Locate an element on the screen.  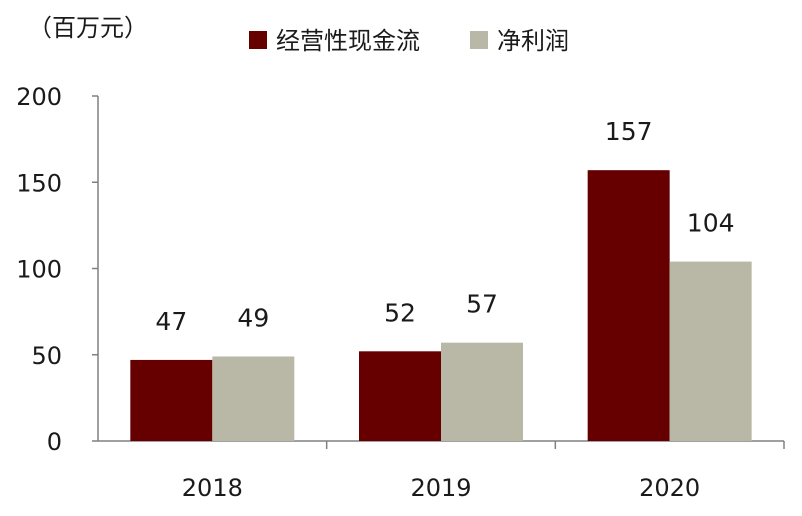
bar-net-profit-2020 is located at coordinates (710, 351).